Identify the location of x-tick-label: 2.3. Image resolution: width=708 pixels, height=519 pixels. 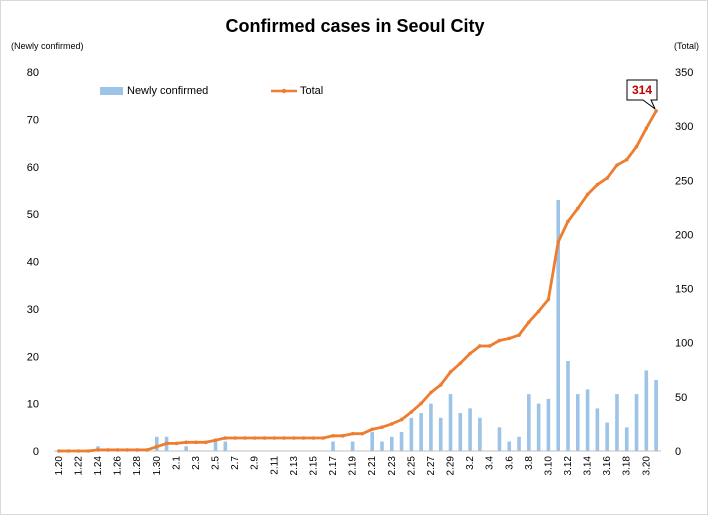
(196, 463).